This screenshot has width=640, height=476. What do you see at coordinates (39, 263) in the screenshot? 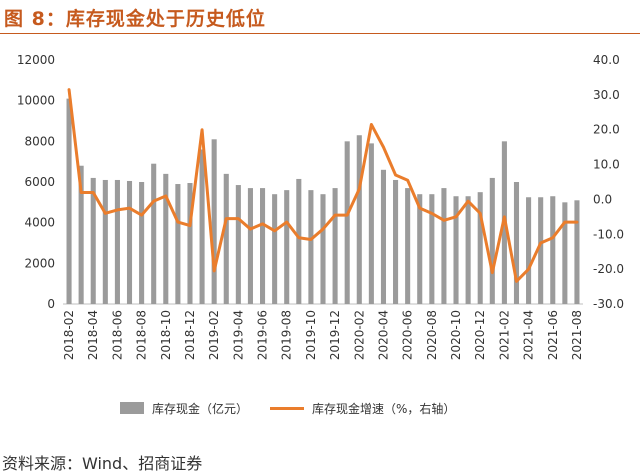
I see `left-tick-label: 2000` at bounding box center [39, 263].